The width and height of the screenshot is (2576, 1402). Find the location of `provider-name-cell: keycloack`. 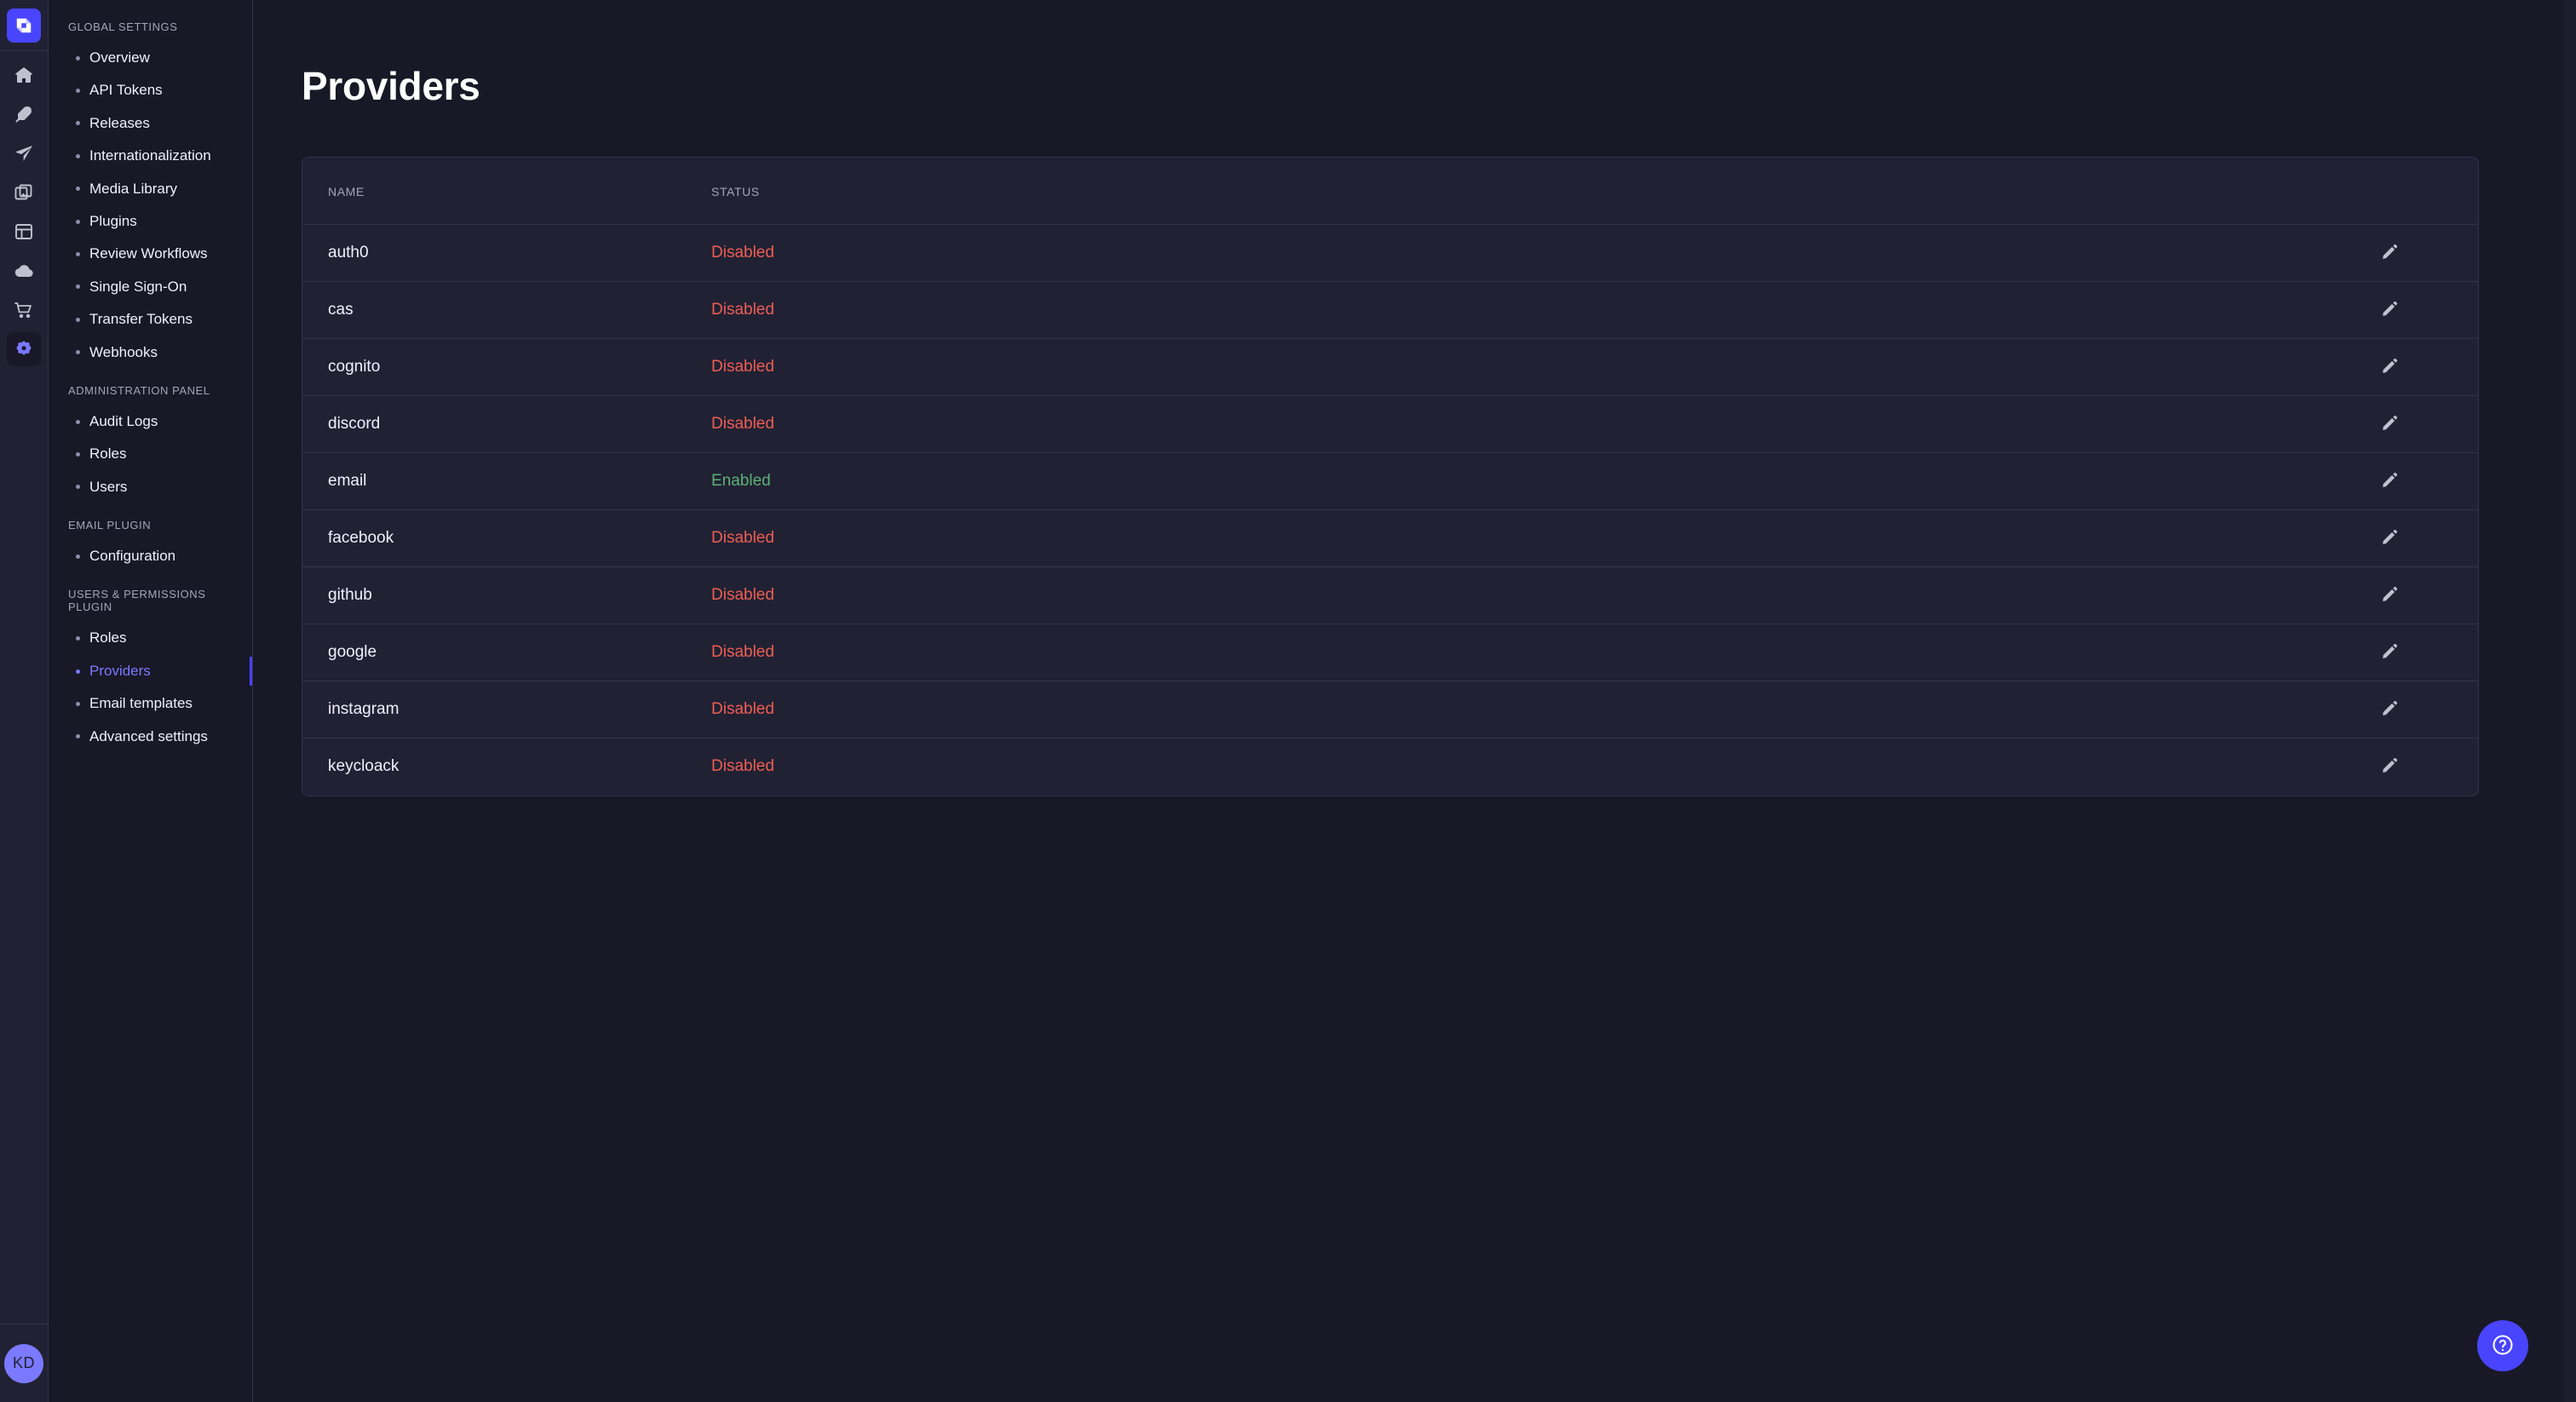

provider-name-cell: keycloack is located at coordinates (364, 766).